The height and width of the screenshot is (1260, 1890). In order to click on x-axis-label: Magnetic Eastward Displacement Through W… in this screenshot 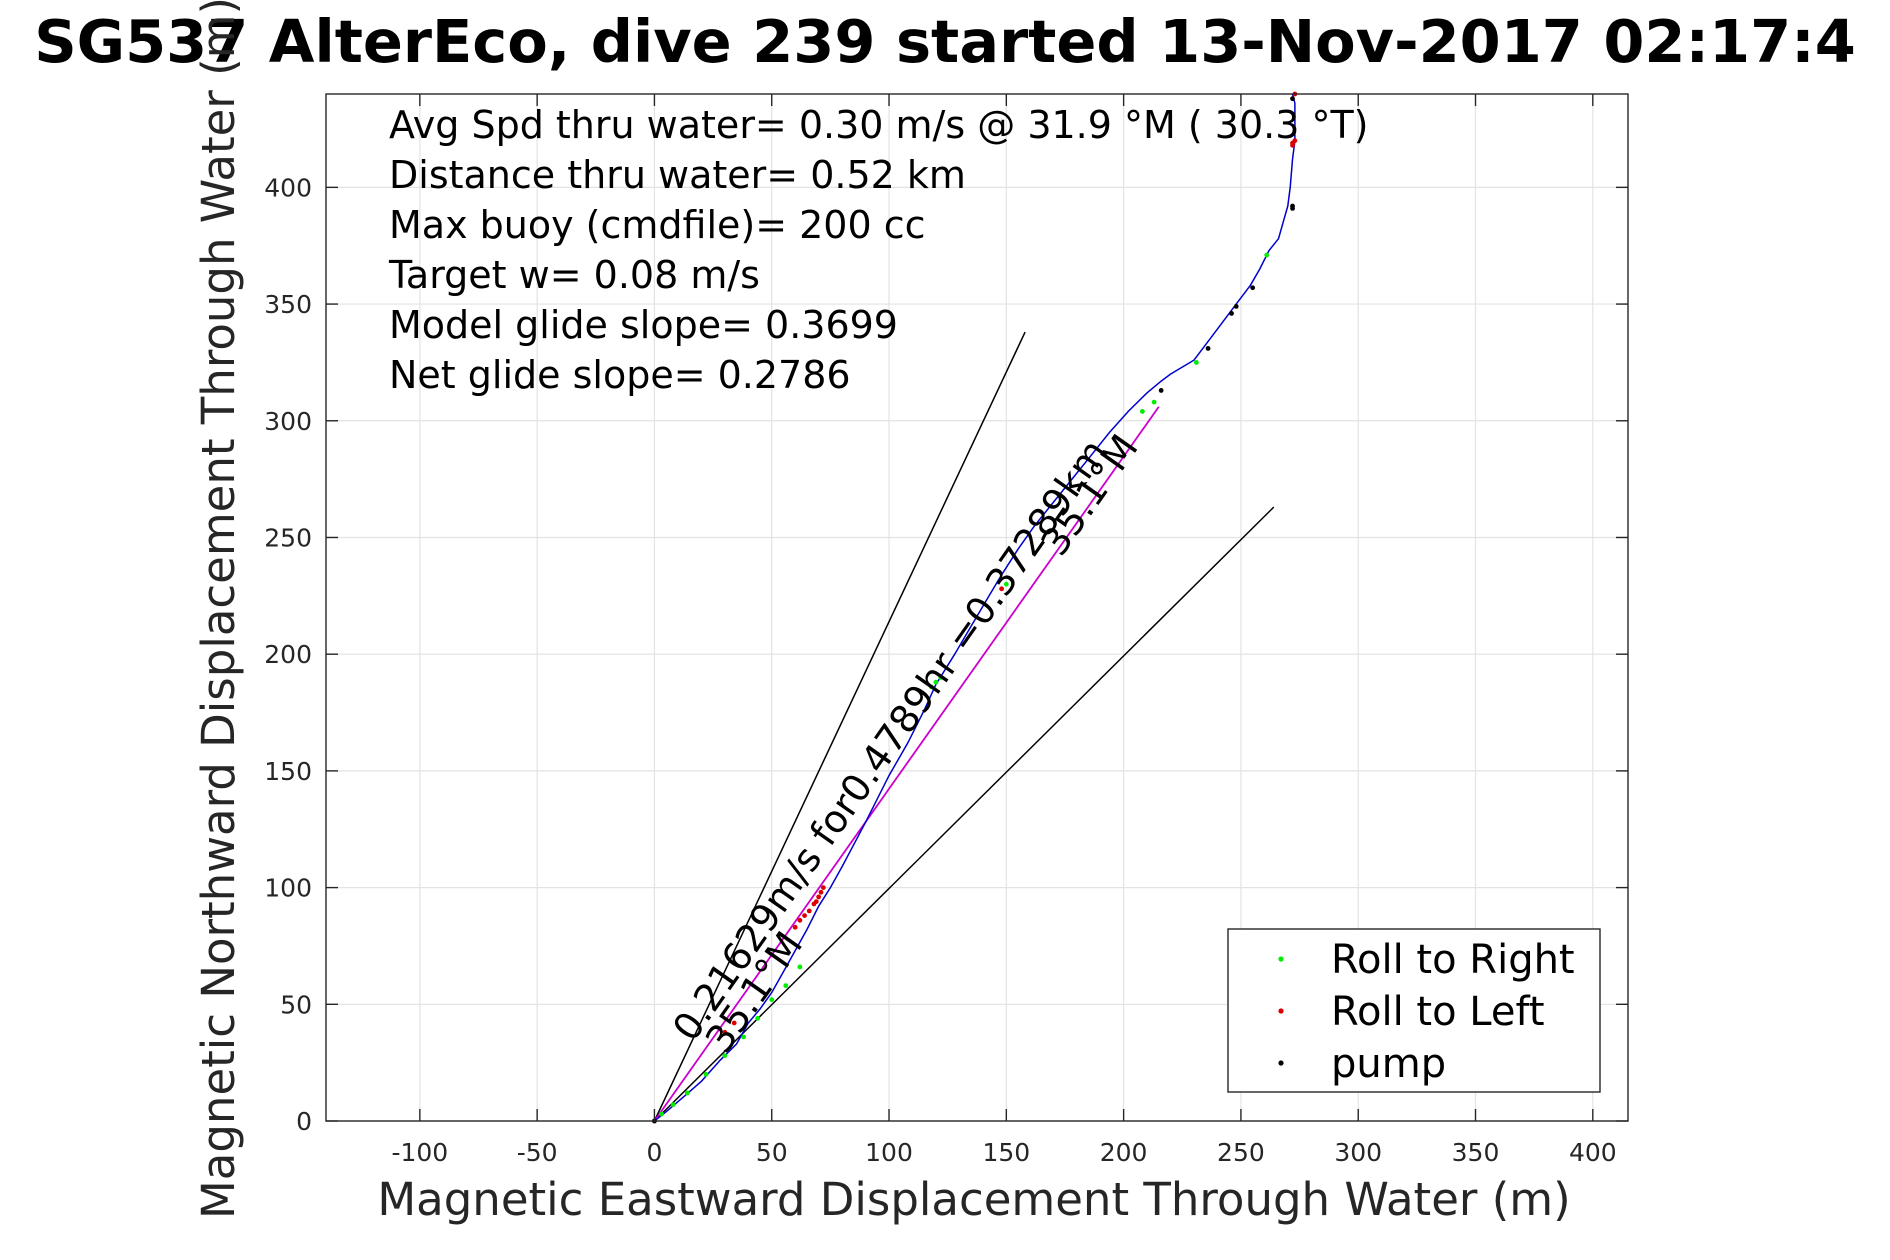, I will do `click(973, 1199)`.